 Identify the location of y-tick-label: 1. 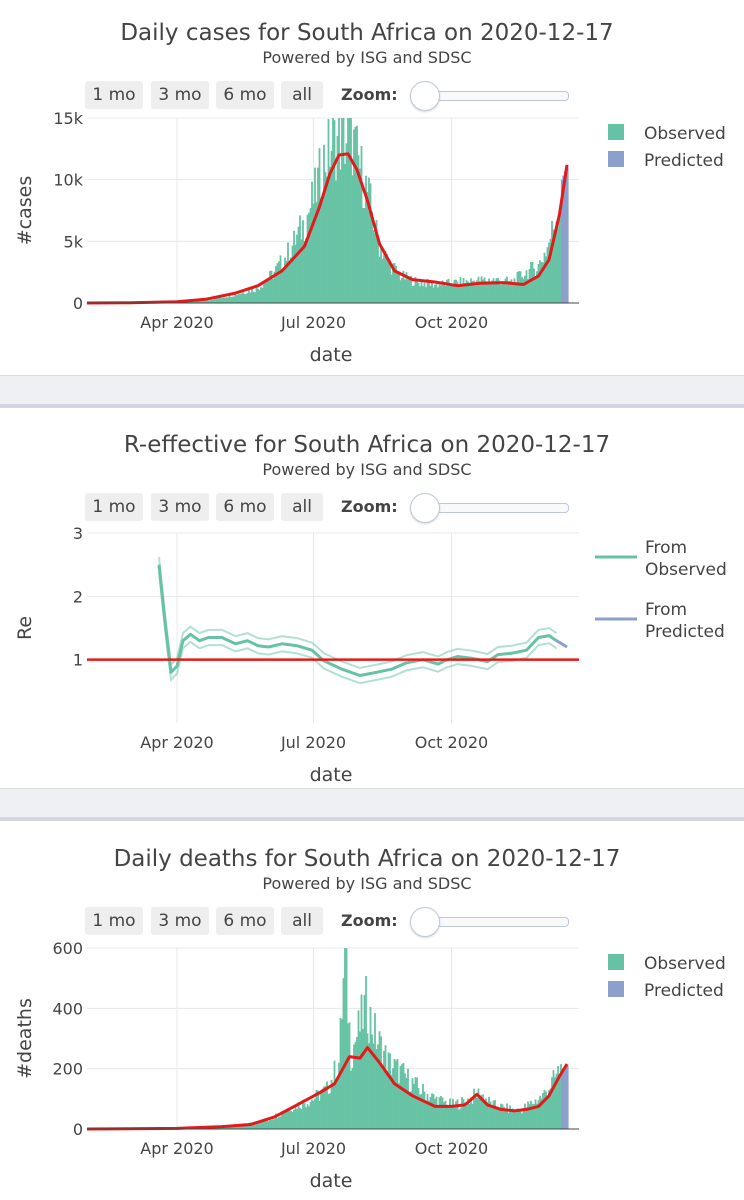
(78, 660).